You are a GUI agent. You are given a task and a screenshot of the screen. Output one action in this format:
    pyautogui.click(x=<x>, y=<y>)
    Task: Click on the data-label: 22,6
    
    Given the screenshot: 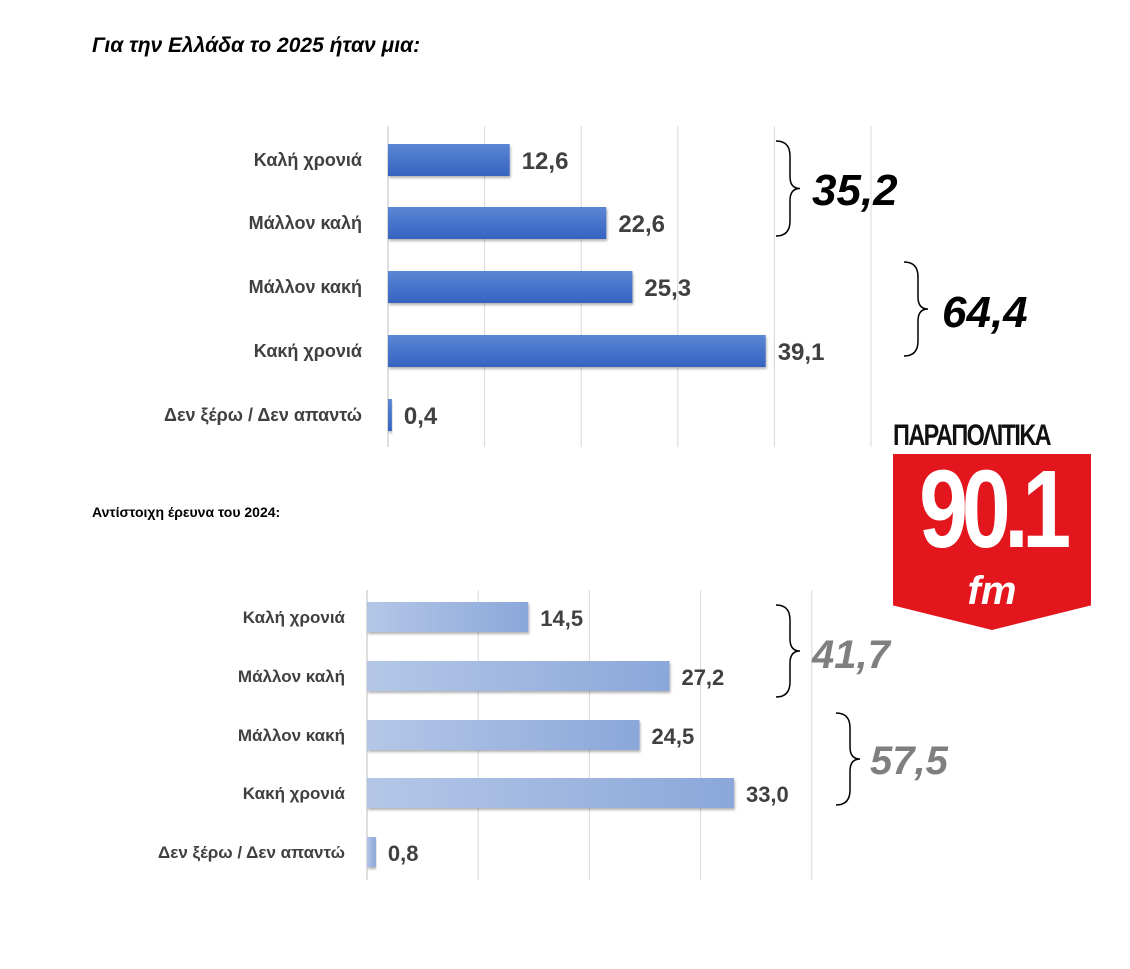 What is the action you would take?
    pyautogui.click(x=641, y=224)
    